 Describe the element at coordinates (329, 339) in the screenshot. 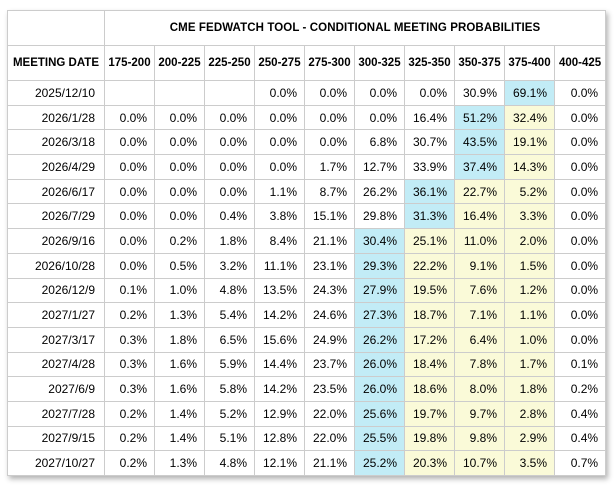

I see `probability-cell: 24.9%` at that location.